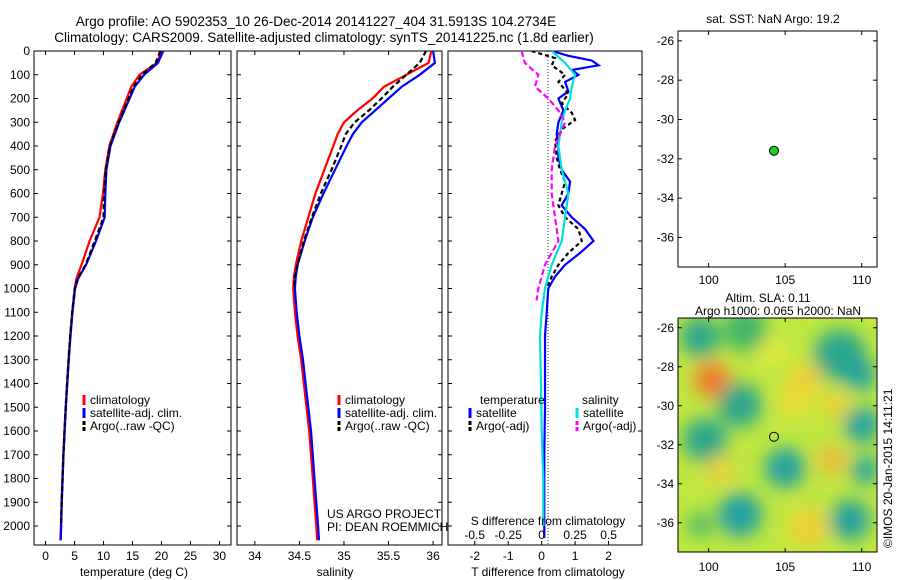 The height and width of the screenshot is (580, 900). Describe the element at coordinates (433, 556) in the screenshot. I see `salinity-xtick-label: 36` at that location.